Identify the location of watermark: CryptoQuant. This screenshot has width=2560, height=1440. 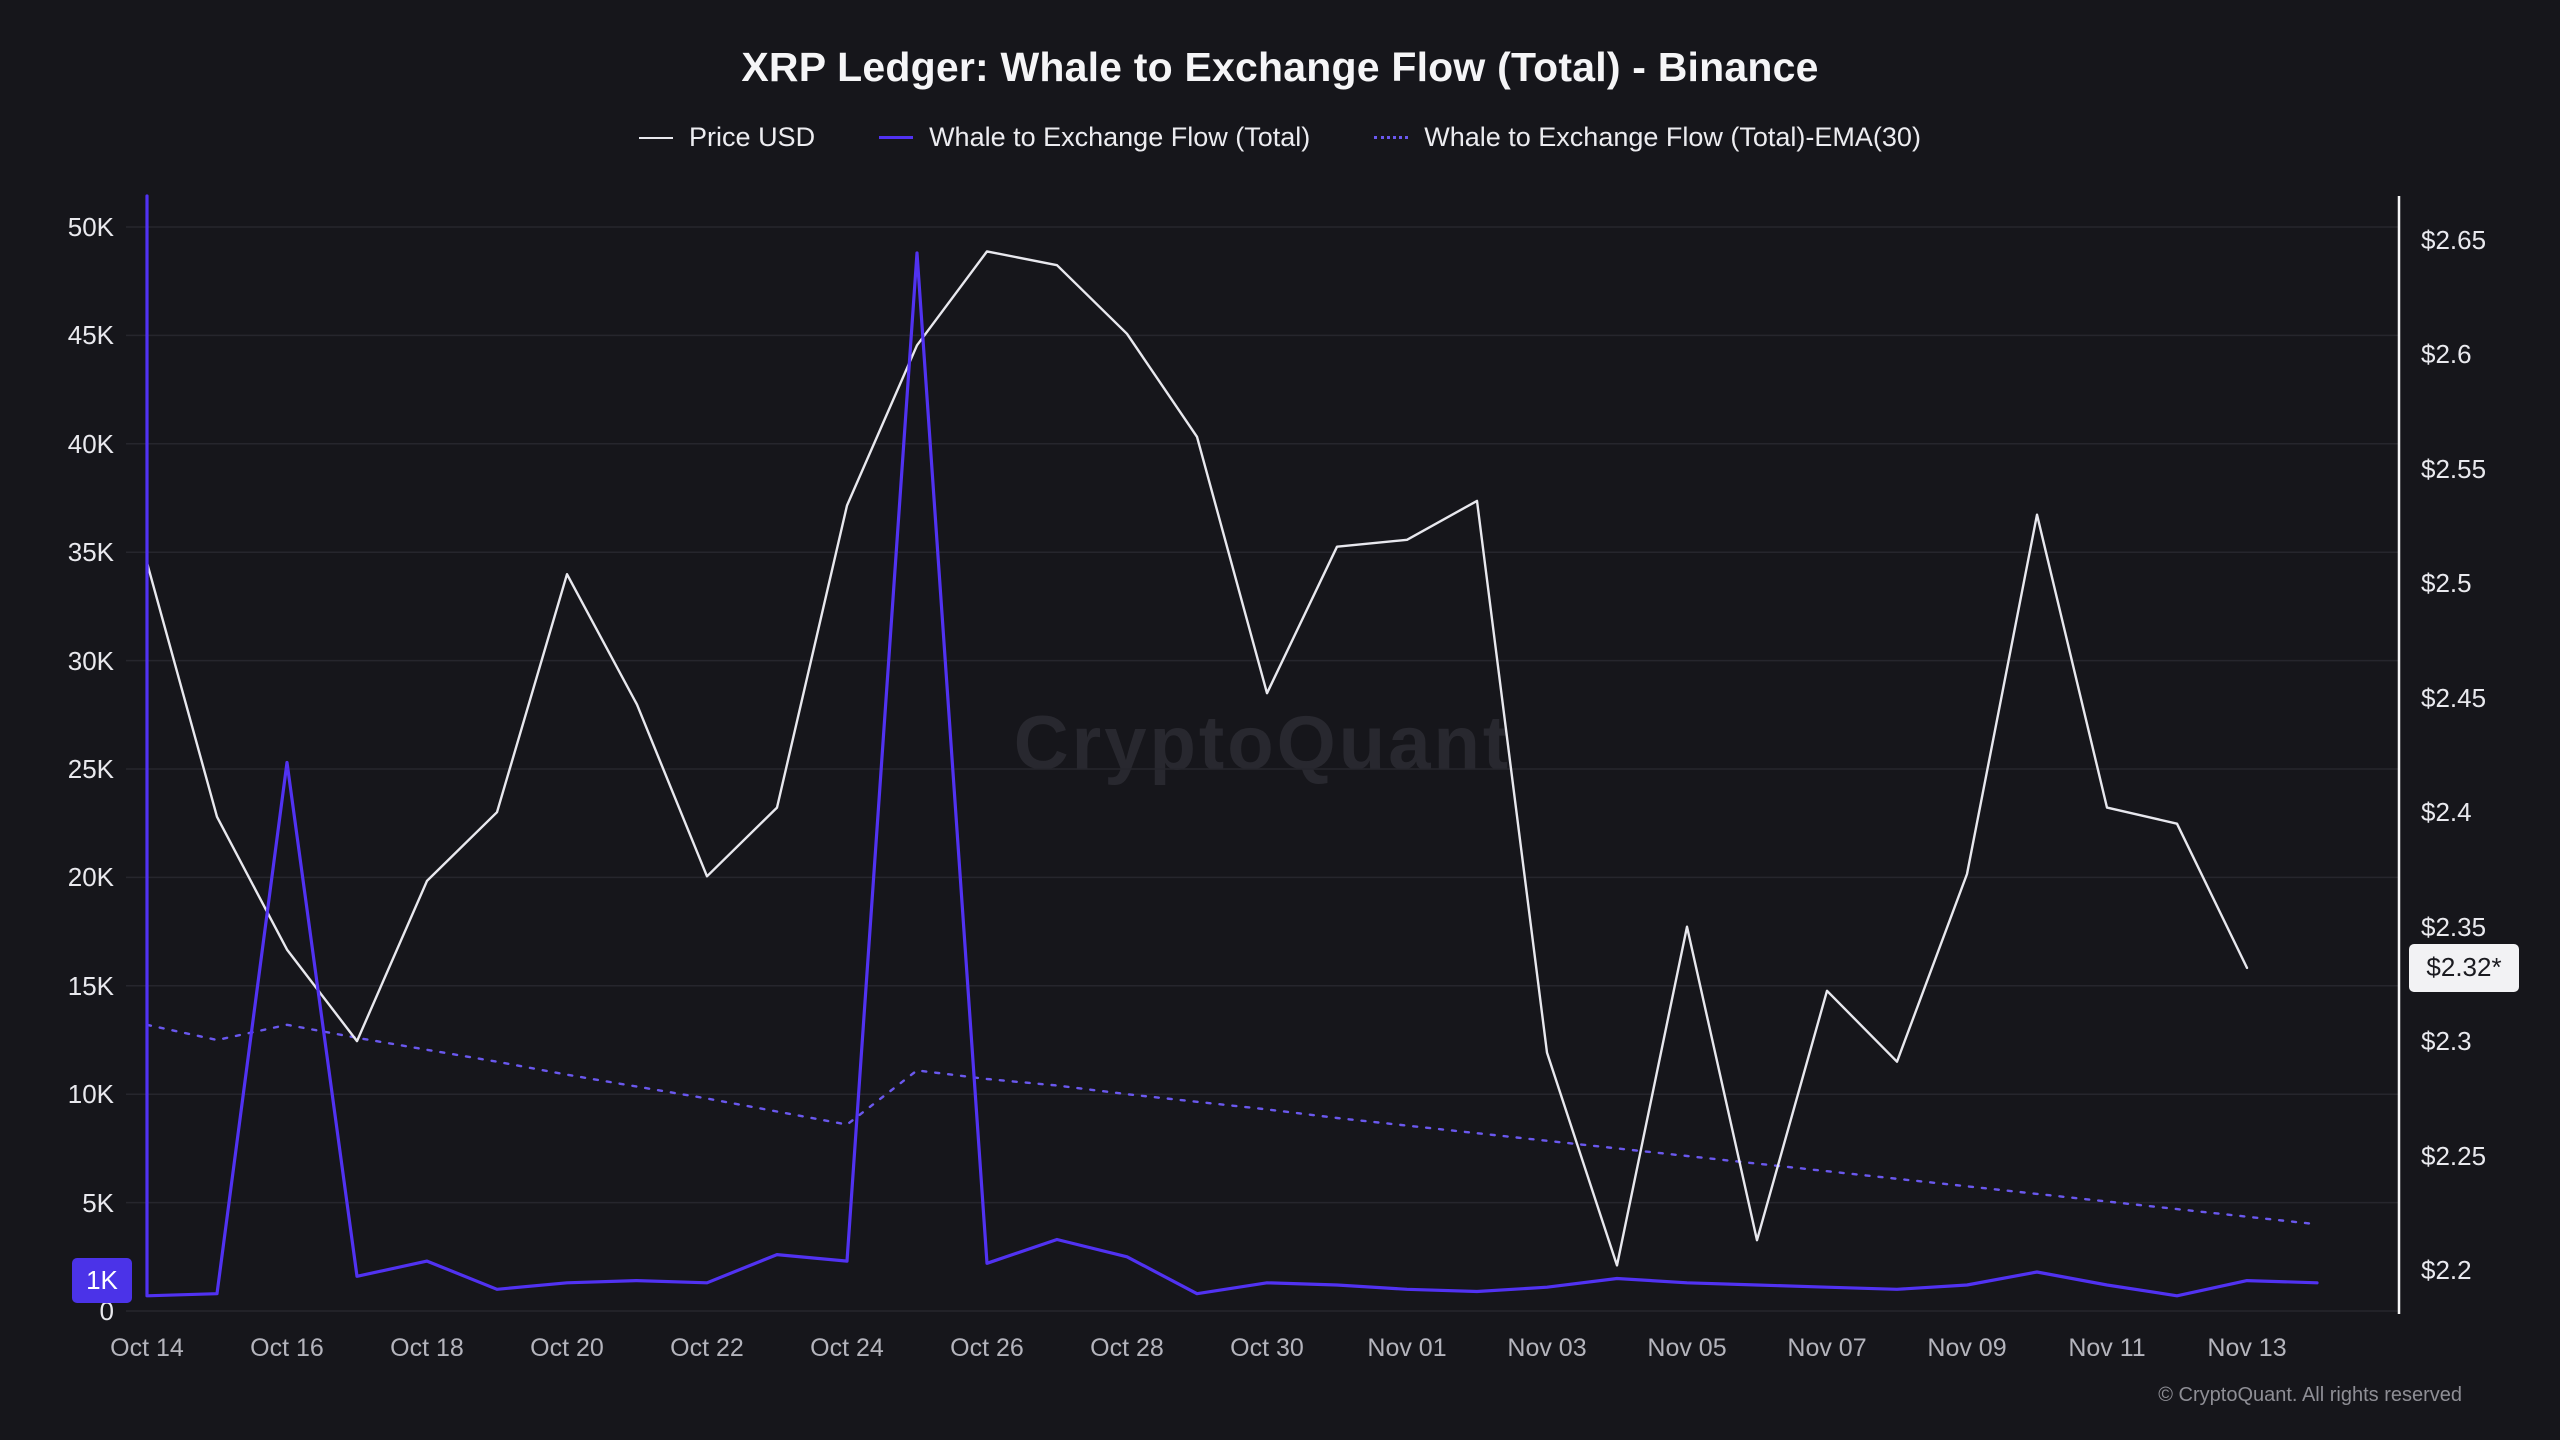
(1262, 743).